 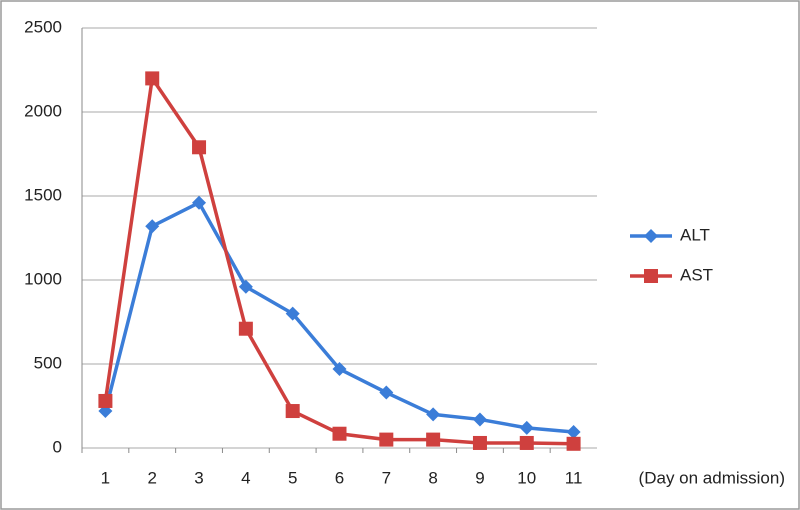 What do you see at coordinates (432, 477) in the screenshot?
I see `x-tick-label: 8` at bounding box center [432, 477].